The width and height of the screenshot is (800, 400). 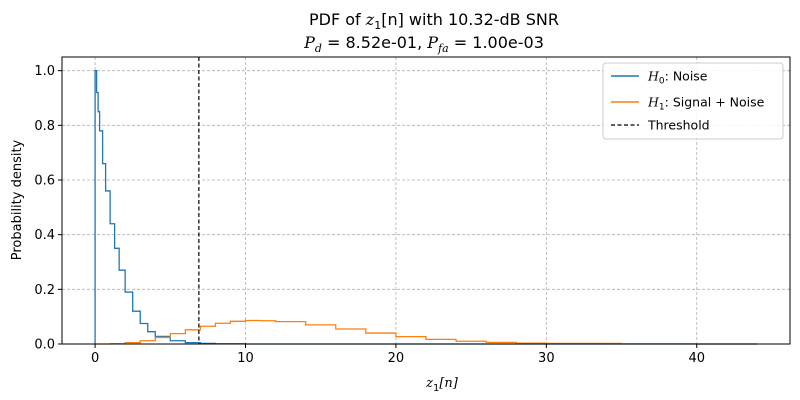 I want to click on legend-item-noise: H0: Noise, so click(x=659, y=78).